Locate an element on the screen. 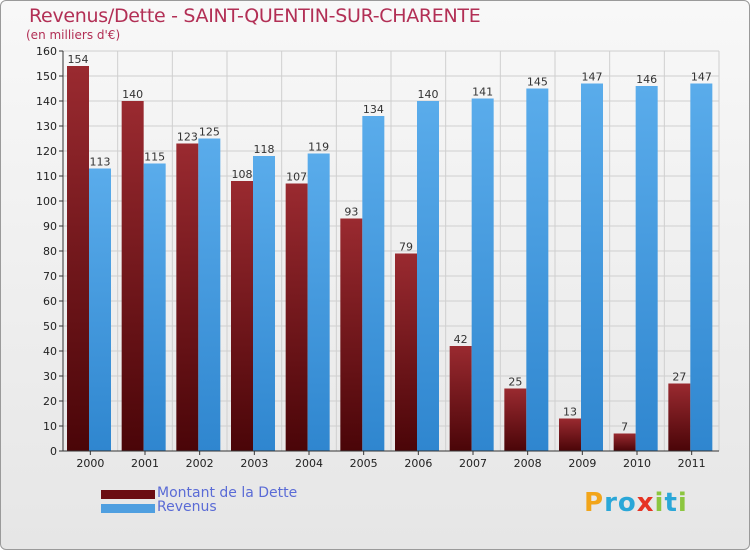 The image size is (750, 550). value-label-debt: 108 is located at coordinates (242, 174).